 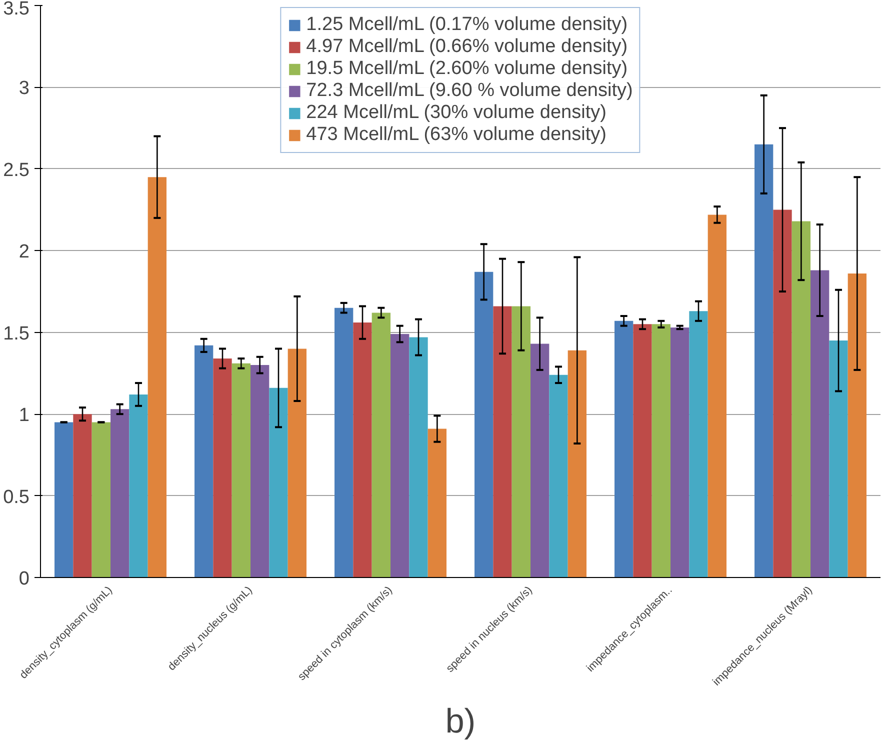 What do you see at coordinates (460, 721) in the screenshot?
I see `text: b)` at bounding box center [460, 721].